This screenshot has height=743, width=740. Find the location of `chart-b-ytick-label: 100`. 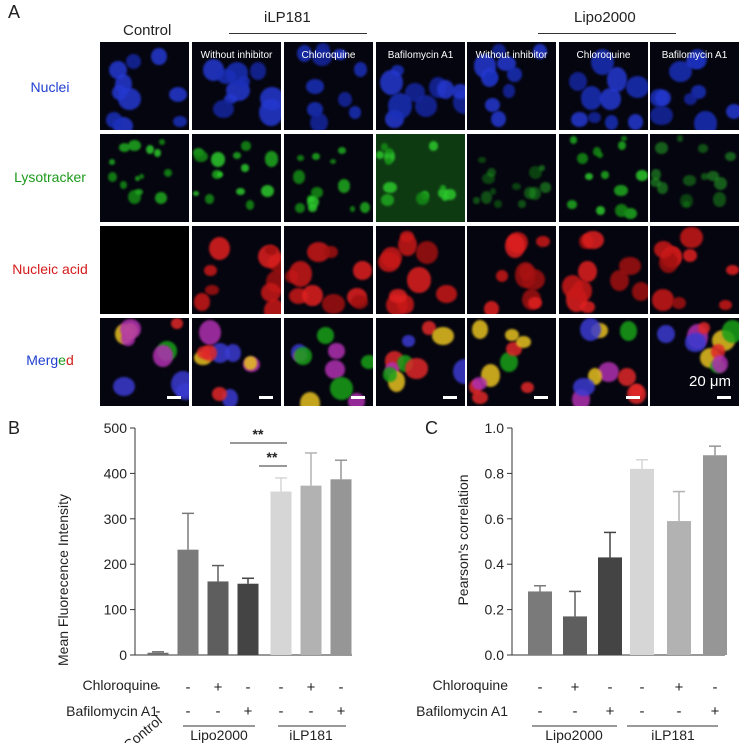

chart-b-ytick-label: 100 is located at coordinates (116, 610).